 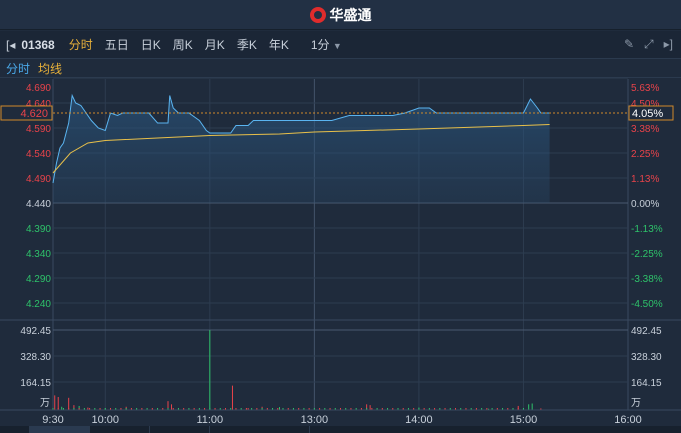 I want to click on price-tick: 4.340, so click(x=38, y=254).